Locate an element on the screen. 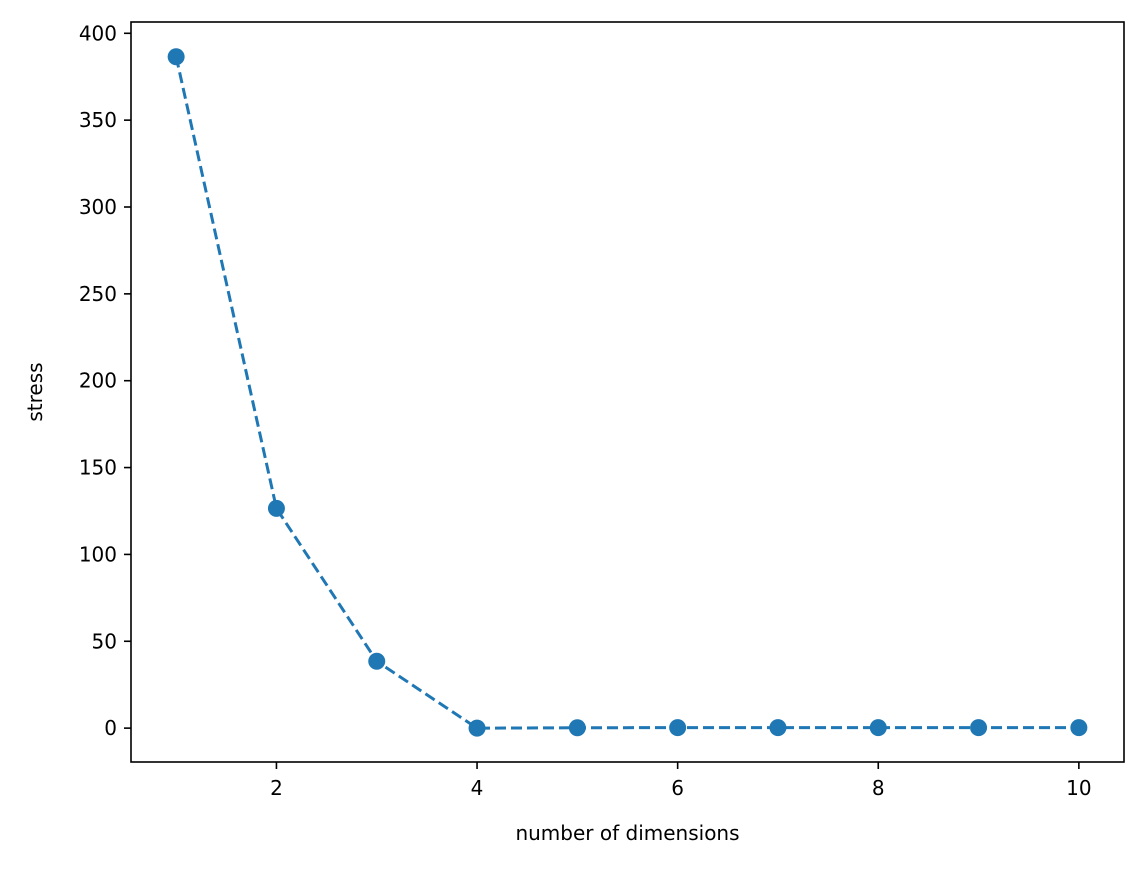 This screenshot has height=869, width=1147. x-axis: 2 4 6 8 10 is located at coordinates (681, 781).